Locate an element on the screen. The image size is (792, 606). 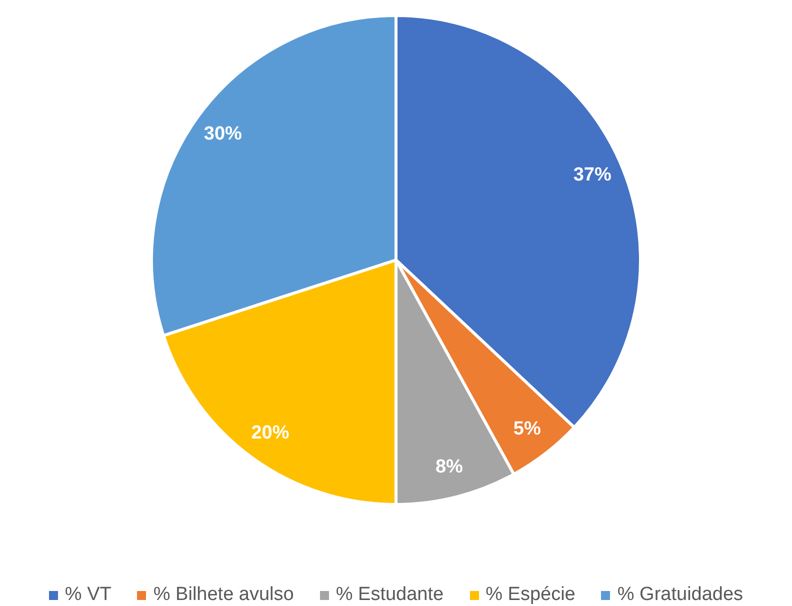
legend-label: % Bilhete avulso is located at coordinates (223, 595).